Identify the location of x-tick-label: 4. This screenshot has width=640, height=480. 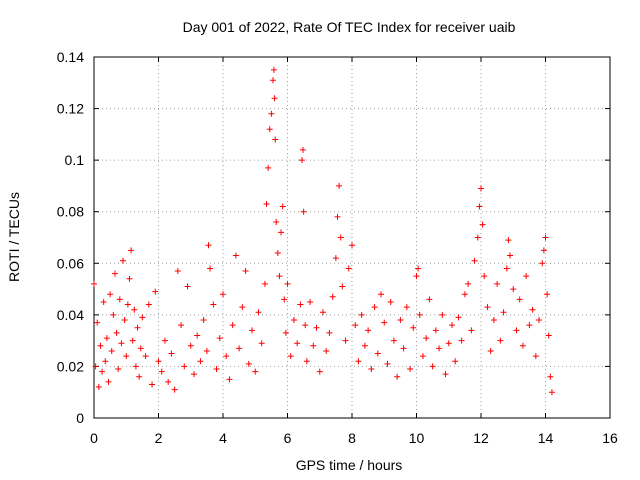
(223, 438).